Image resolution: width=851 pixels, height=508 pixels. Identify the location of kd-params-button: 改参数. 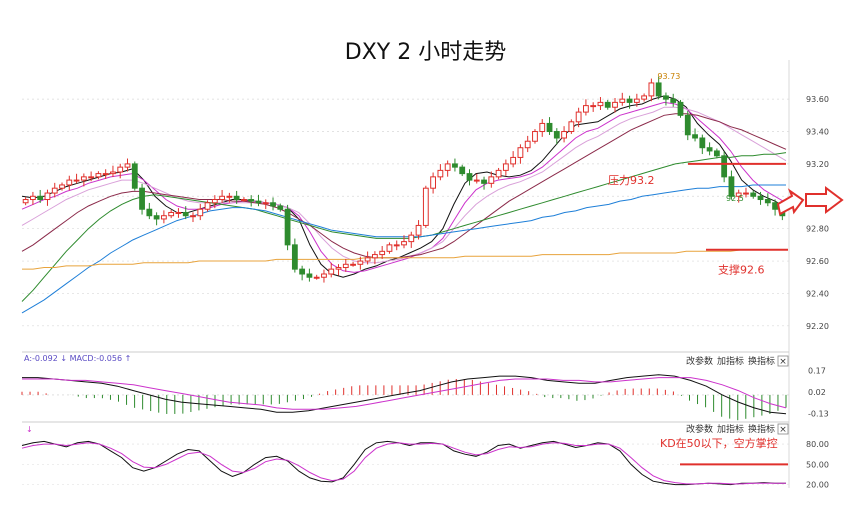
(699, 429).